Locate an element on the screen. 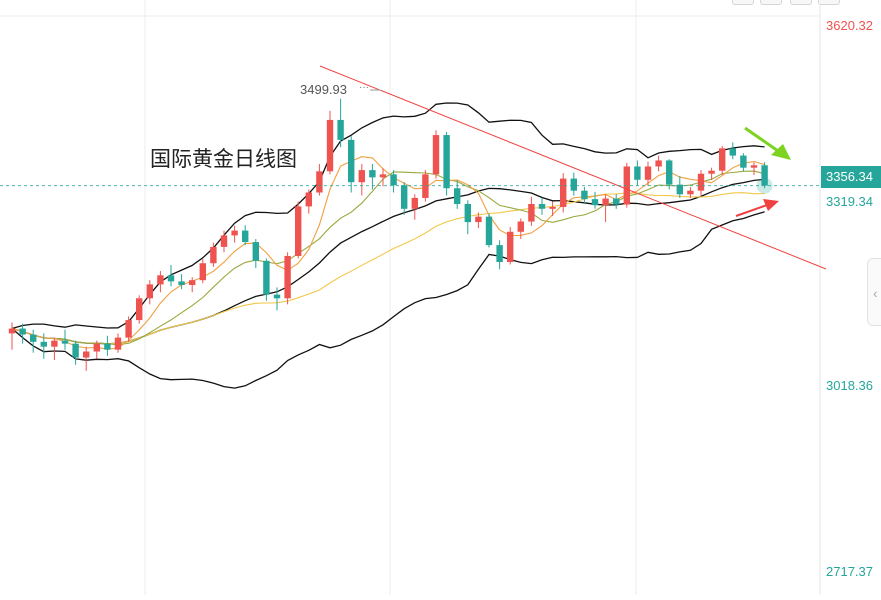 This screenshot has width=881, height=600. arrow-up-head is located at coordinates (771, 205).